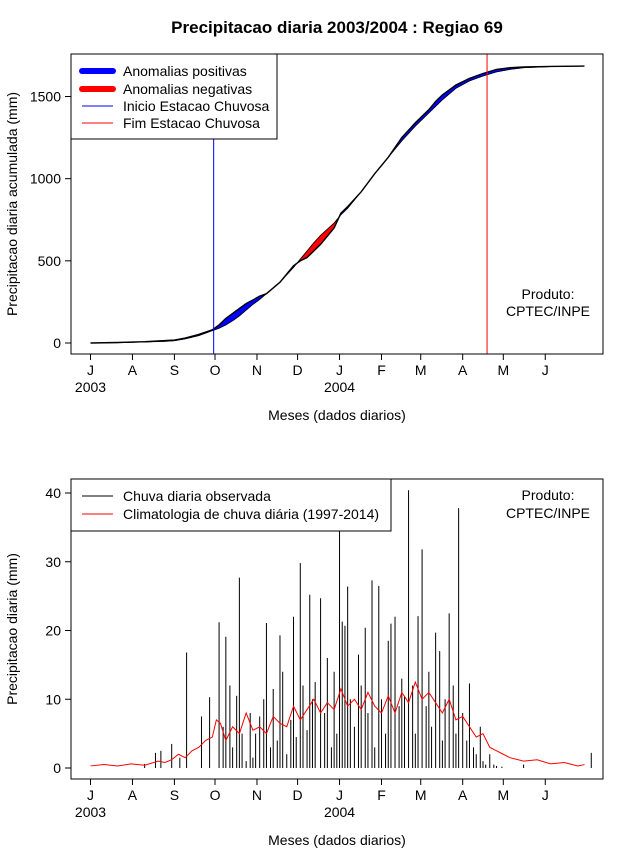  What do you see at coordinates (57, 768) in the screenshot?
I see `daily-y-tick-label: 0` at bounding box center [57, 768].